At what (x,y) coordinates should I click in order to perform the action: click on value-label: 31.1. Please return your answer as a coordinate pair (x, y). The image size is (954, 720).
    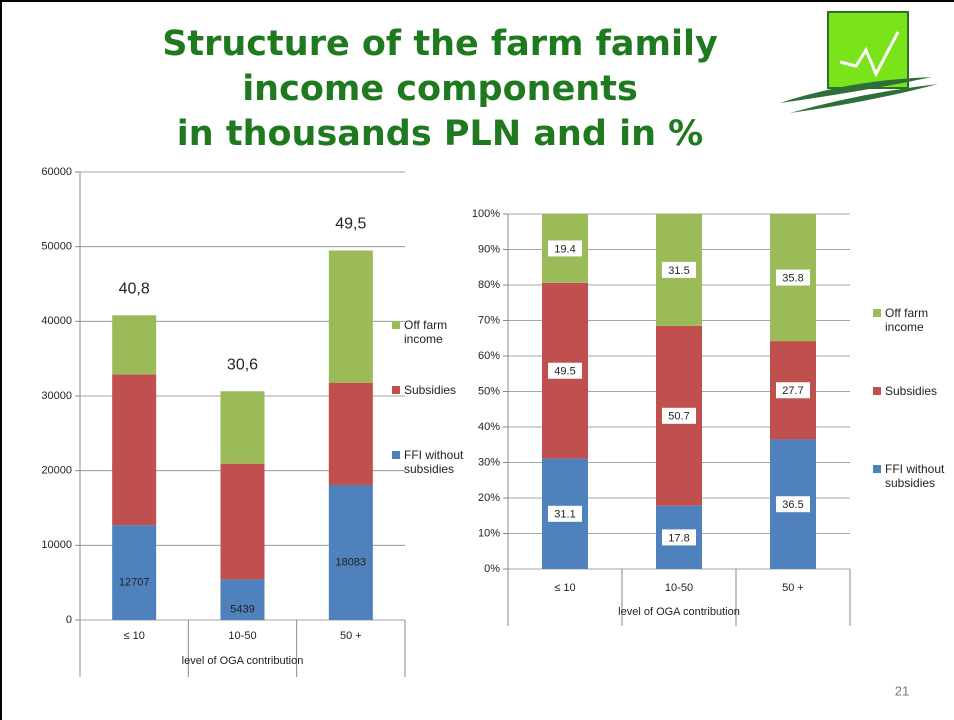
    Looking at the image, I should click on (564, 515).